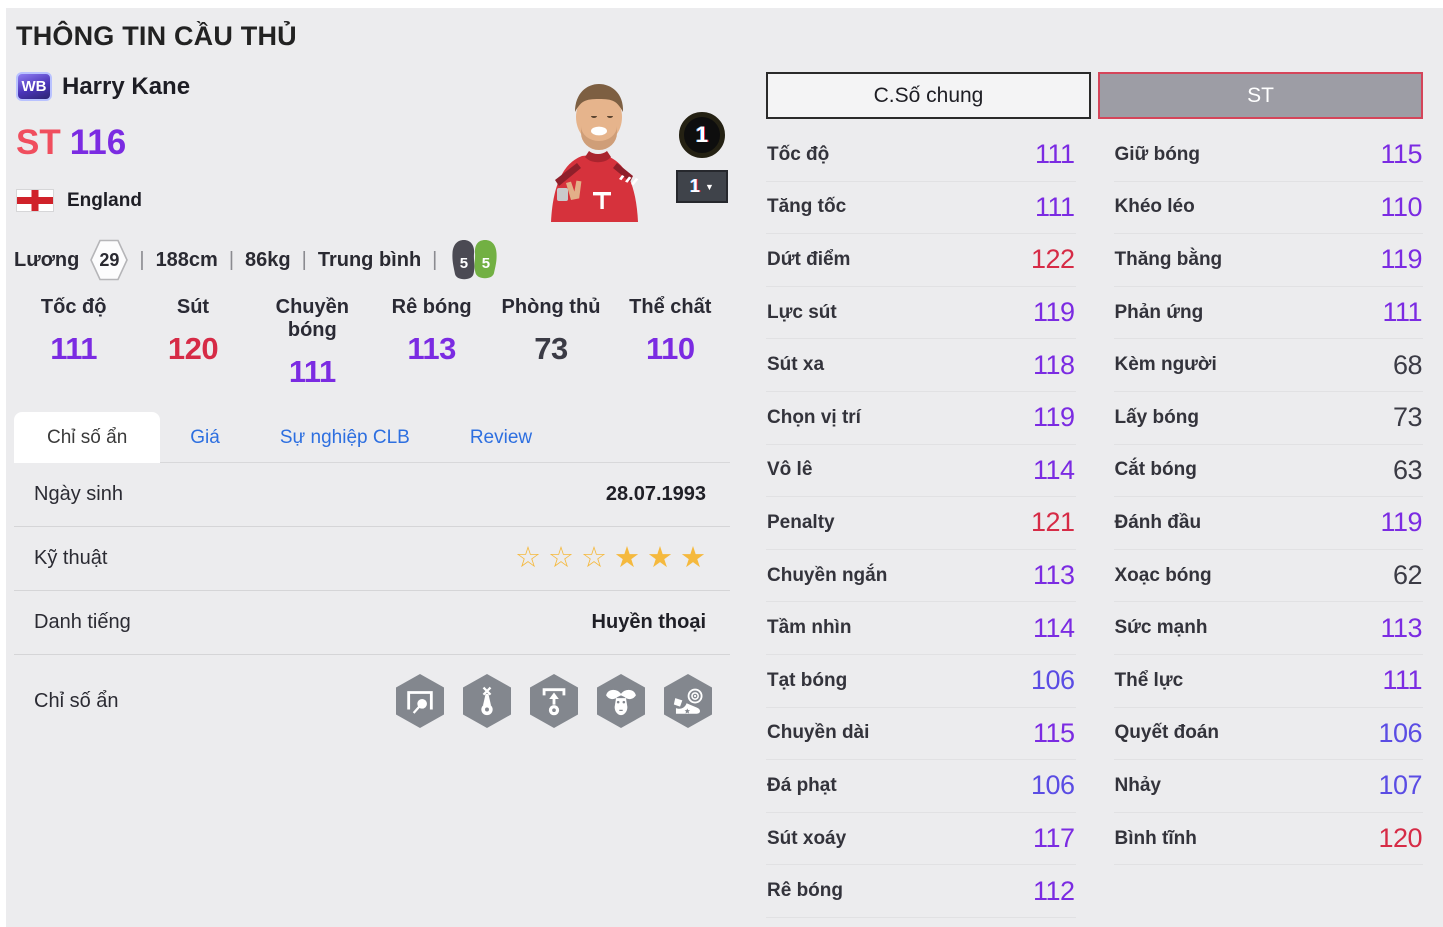 This screenshot has width=1443, height=927. I want to click on england-flag-icon, so click(35, 200).